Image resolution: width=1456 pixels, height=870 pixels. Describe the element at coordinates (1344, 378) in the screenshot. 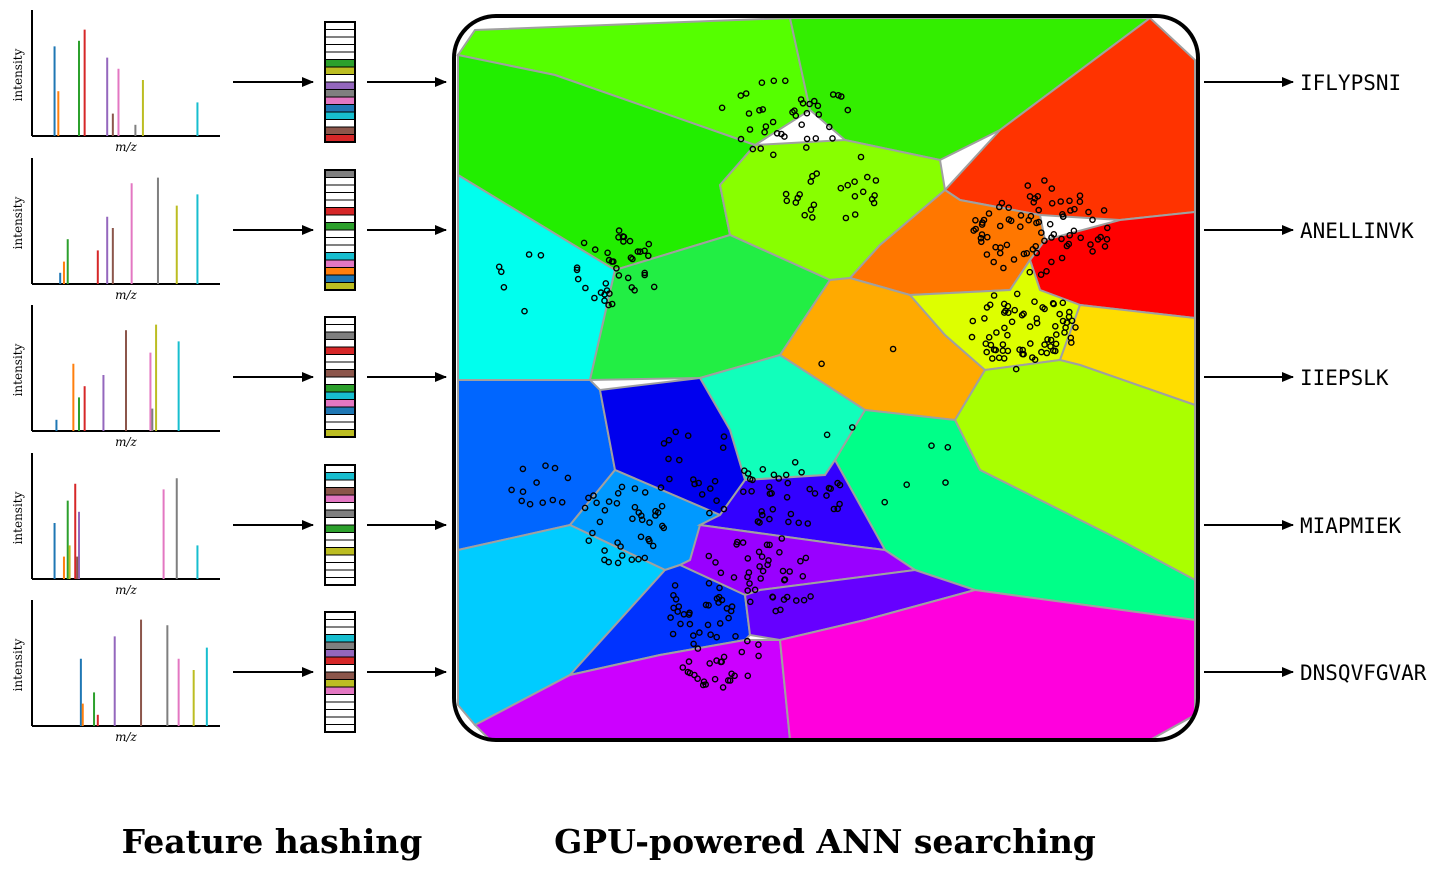

I see `peptide-label: IIEPSLK` at that location.